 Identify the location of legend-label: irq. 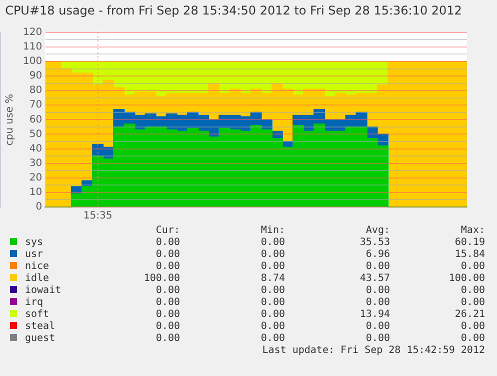
(34, 303).